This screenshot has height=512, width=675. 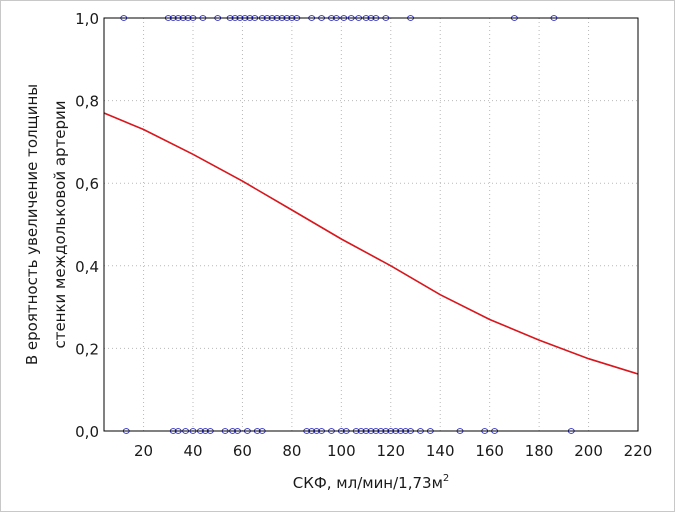 I want to click on x-axis-title-text: СКФ, мл/мин/1,73м, so click(x=368, y=483).